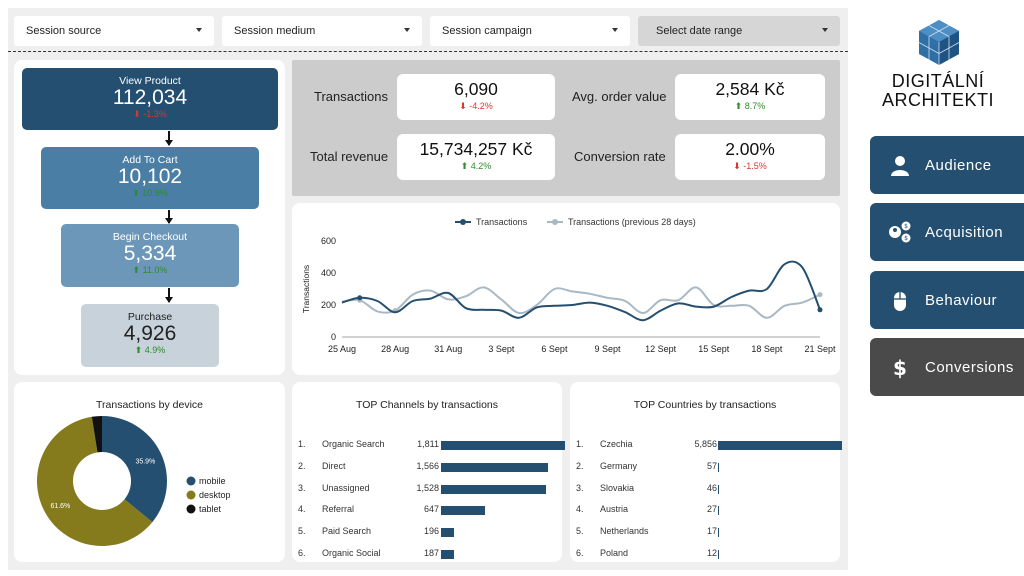 The height and width of the screenshot is (576, 1024). I want to click on funnel-change: ⬆ 11.0%, so click(150, 270).